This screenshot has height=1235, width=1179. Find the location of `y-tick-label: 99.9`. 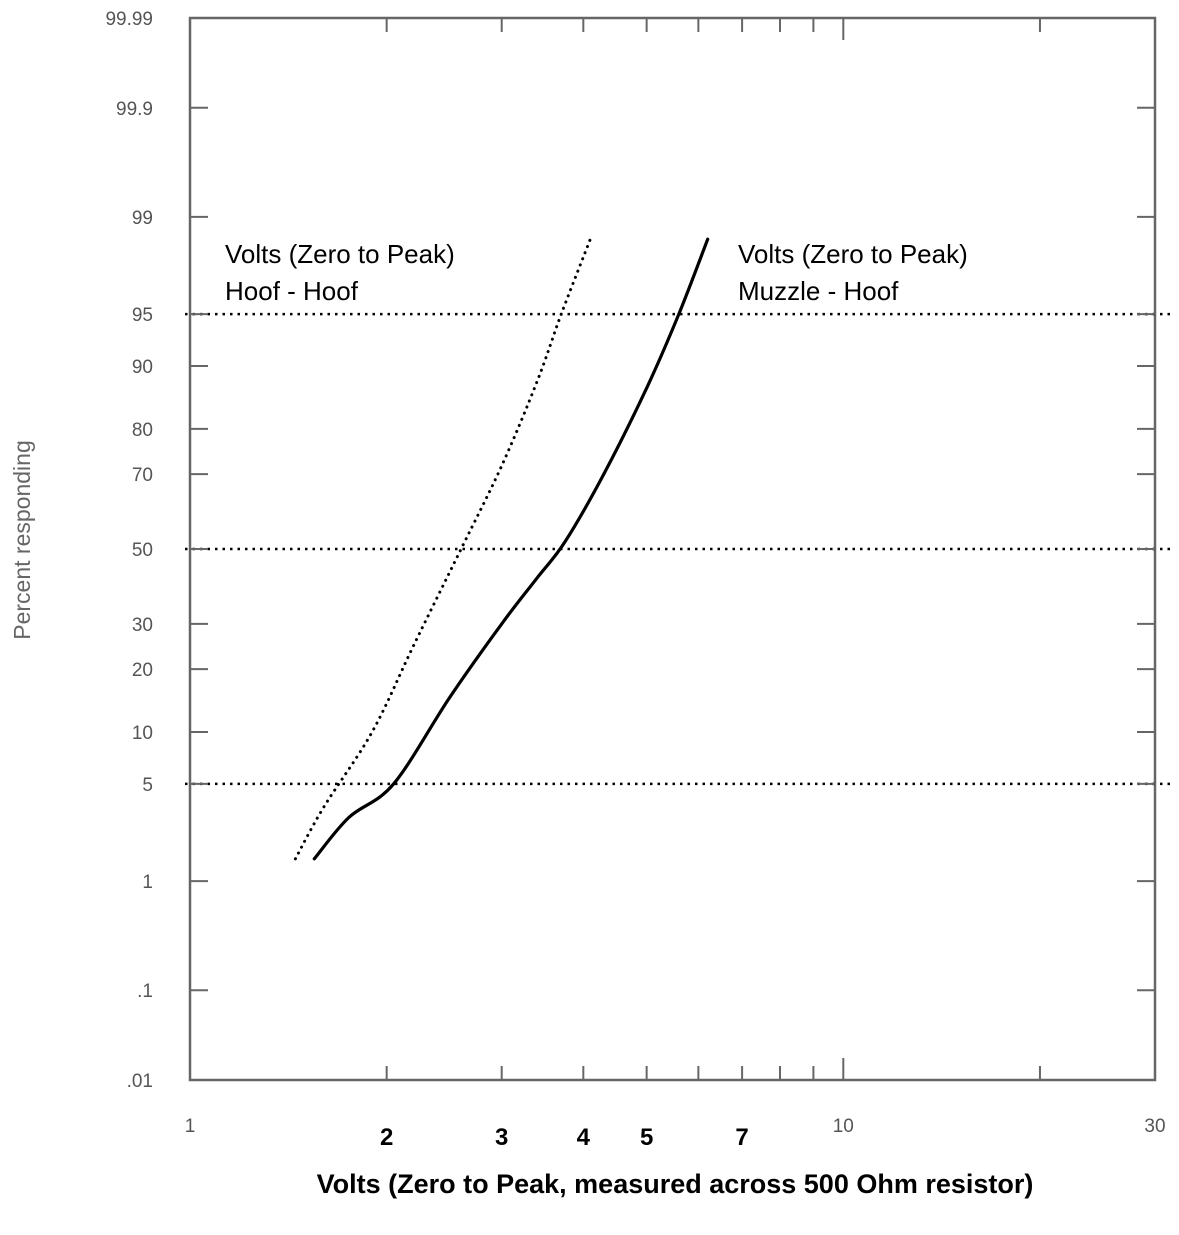

y-tick-label: 99.9 is located at coordinates (134, 109).